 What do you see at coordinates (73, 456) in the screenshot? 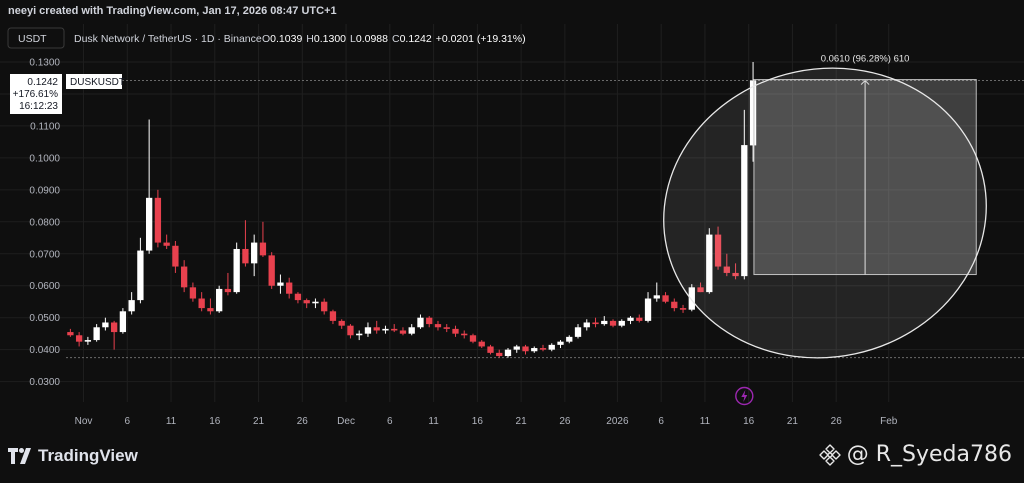
I see `tradingview-logo: TradingView` at bounding box center [73, 456].